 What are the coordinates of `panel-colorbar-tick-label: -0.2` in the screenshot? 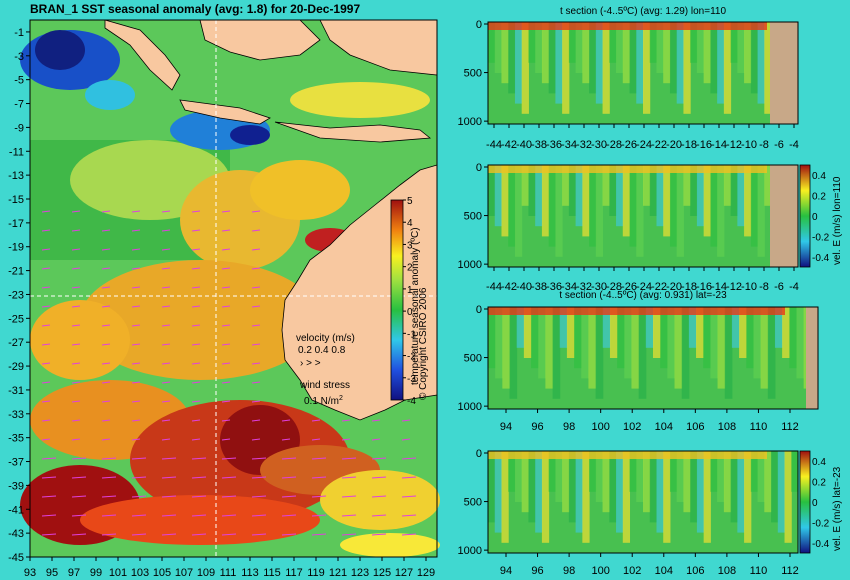 It's located at (821, 238).